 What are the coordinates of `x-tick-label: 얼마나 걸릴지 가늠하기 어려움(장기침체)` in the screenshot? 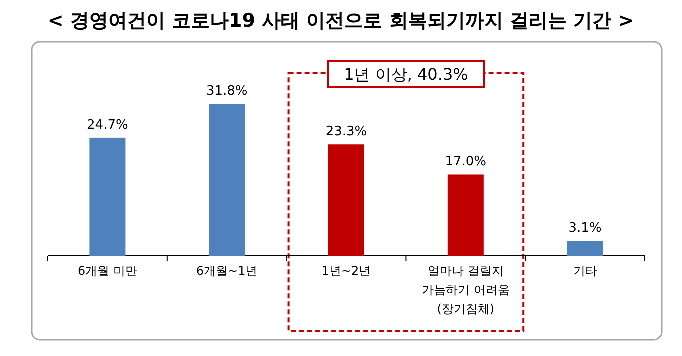 It's located at (465, 290).